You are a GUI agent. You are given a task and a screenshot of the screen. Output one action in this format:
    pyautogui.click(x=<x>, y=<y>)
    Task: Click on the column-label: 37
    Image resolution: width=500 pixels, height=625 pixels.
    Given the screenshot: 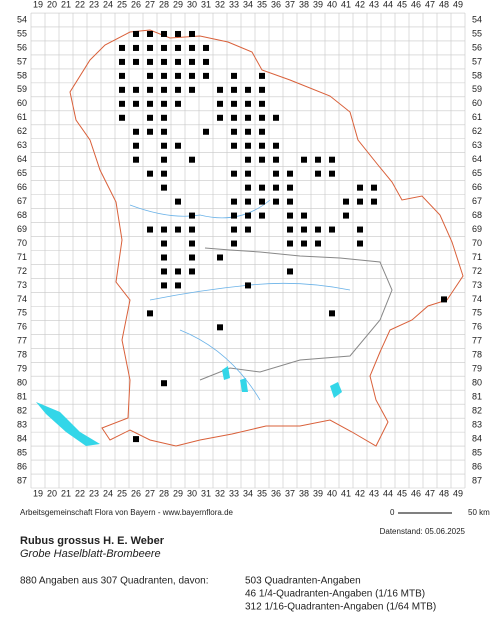 What is the action you would take?
    pyautogui.click(x=290, y=4)
    